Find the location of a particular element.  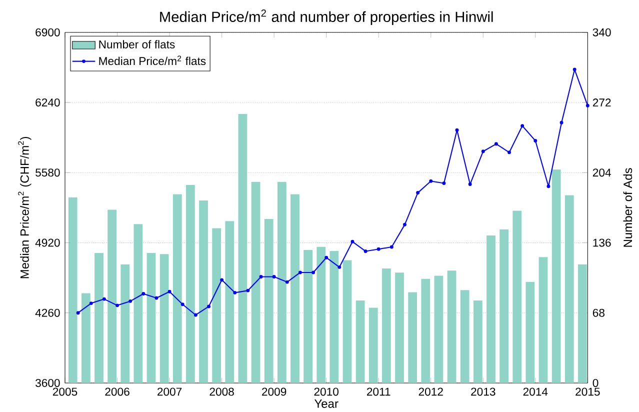

x-tick-label: 2013 is located at coordinates (483, 392).